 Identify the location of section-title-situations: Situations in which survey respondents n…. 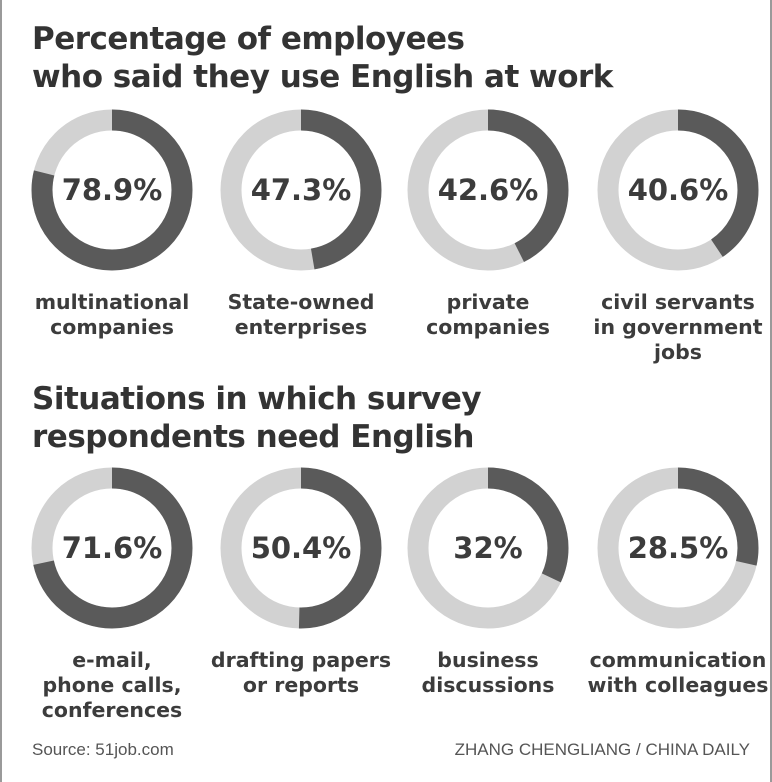
(257, 418).